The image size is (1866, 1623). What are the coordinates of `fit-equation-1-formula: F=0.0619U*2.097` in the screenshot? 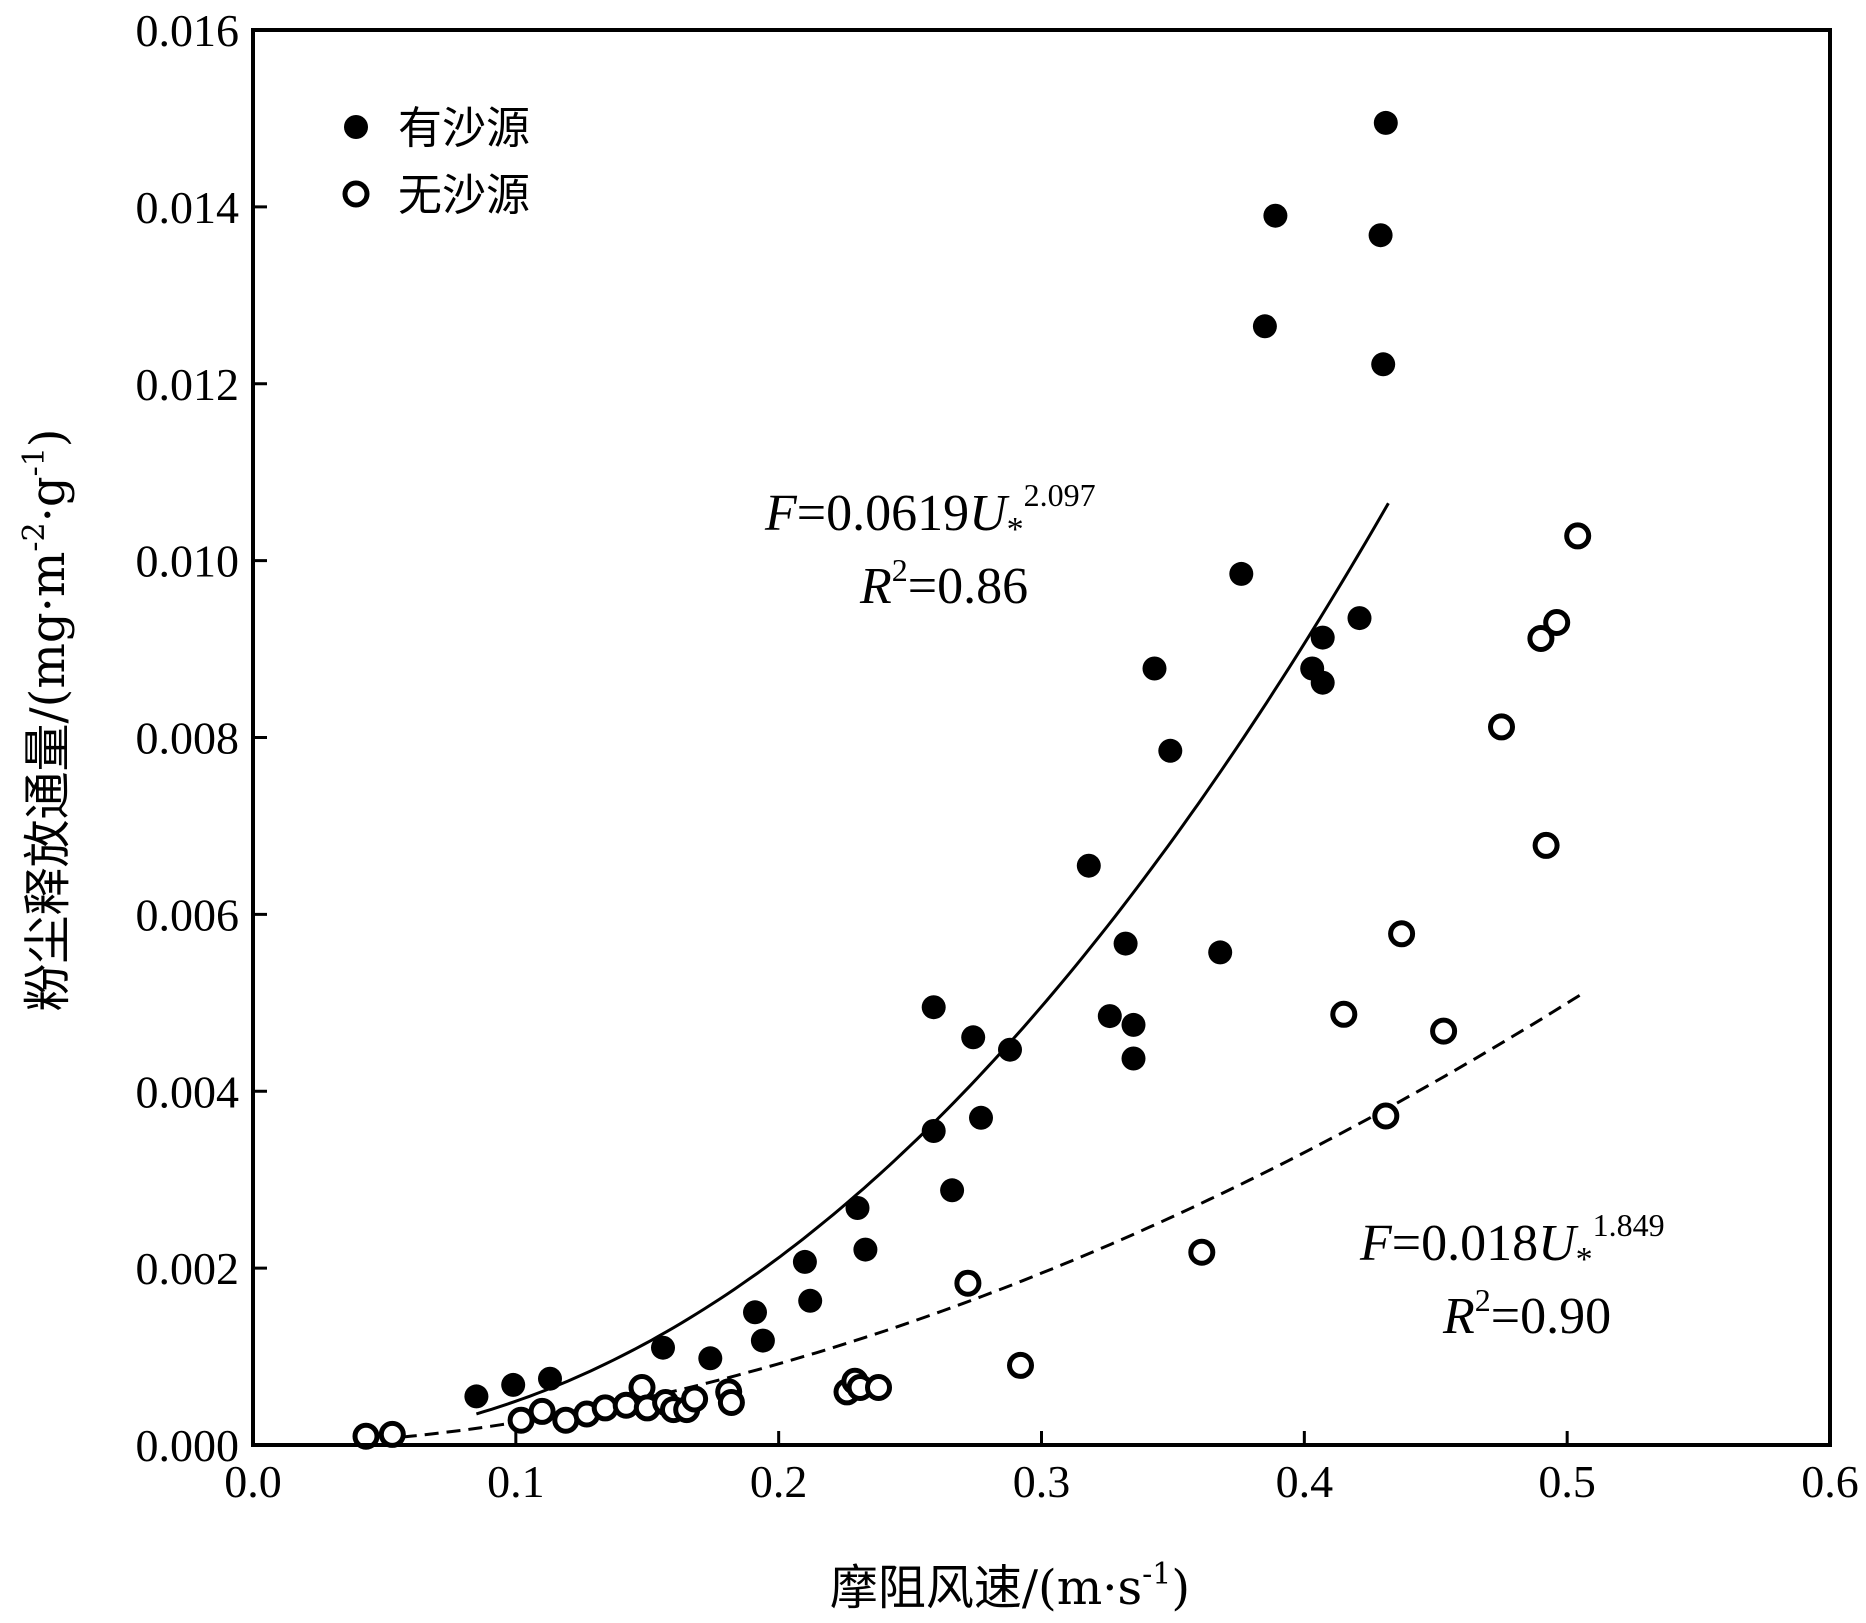 It's located at (930, 512).